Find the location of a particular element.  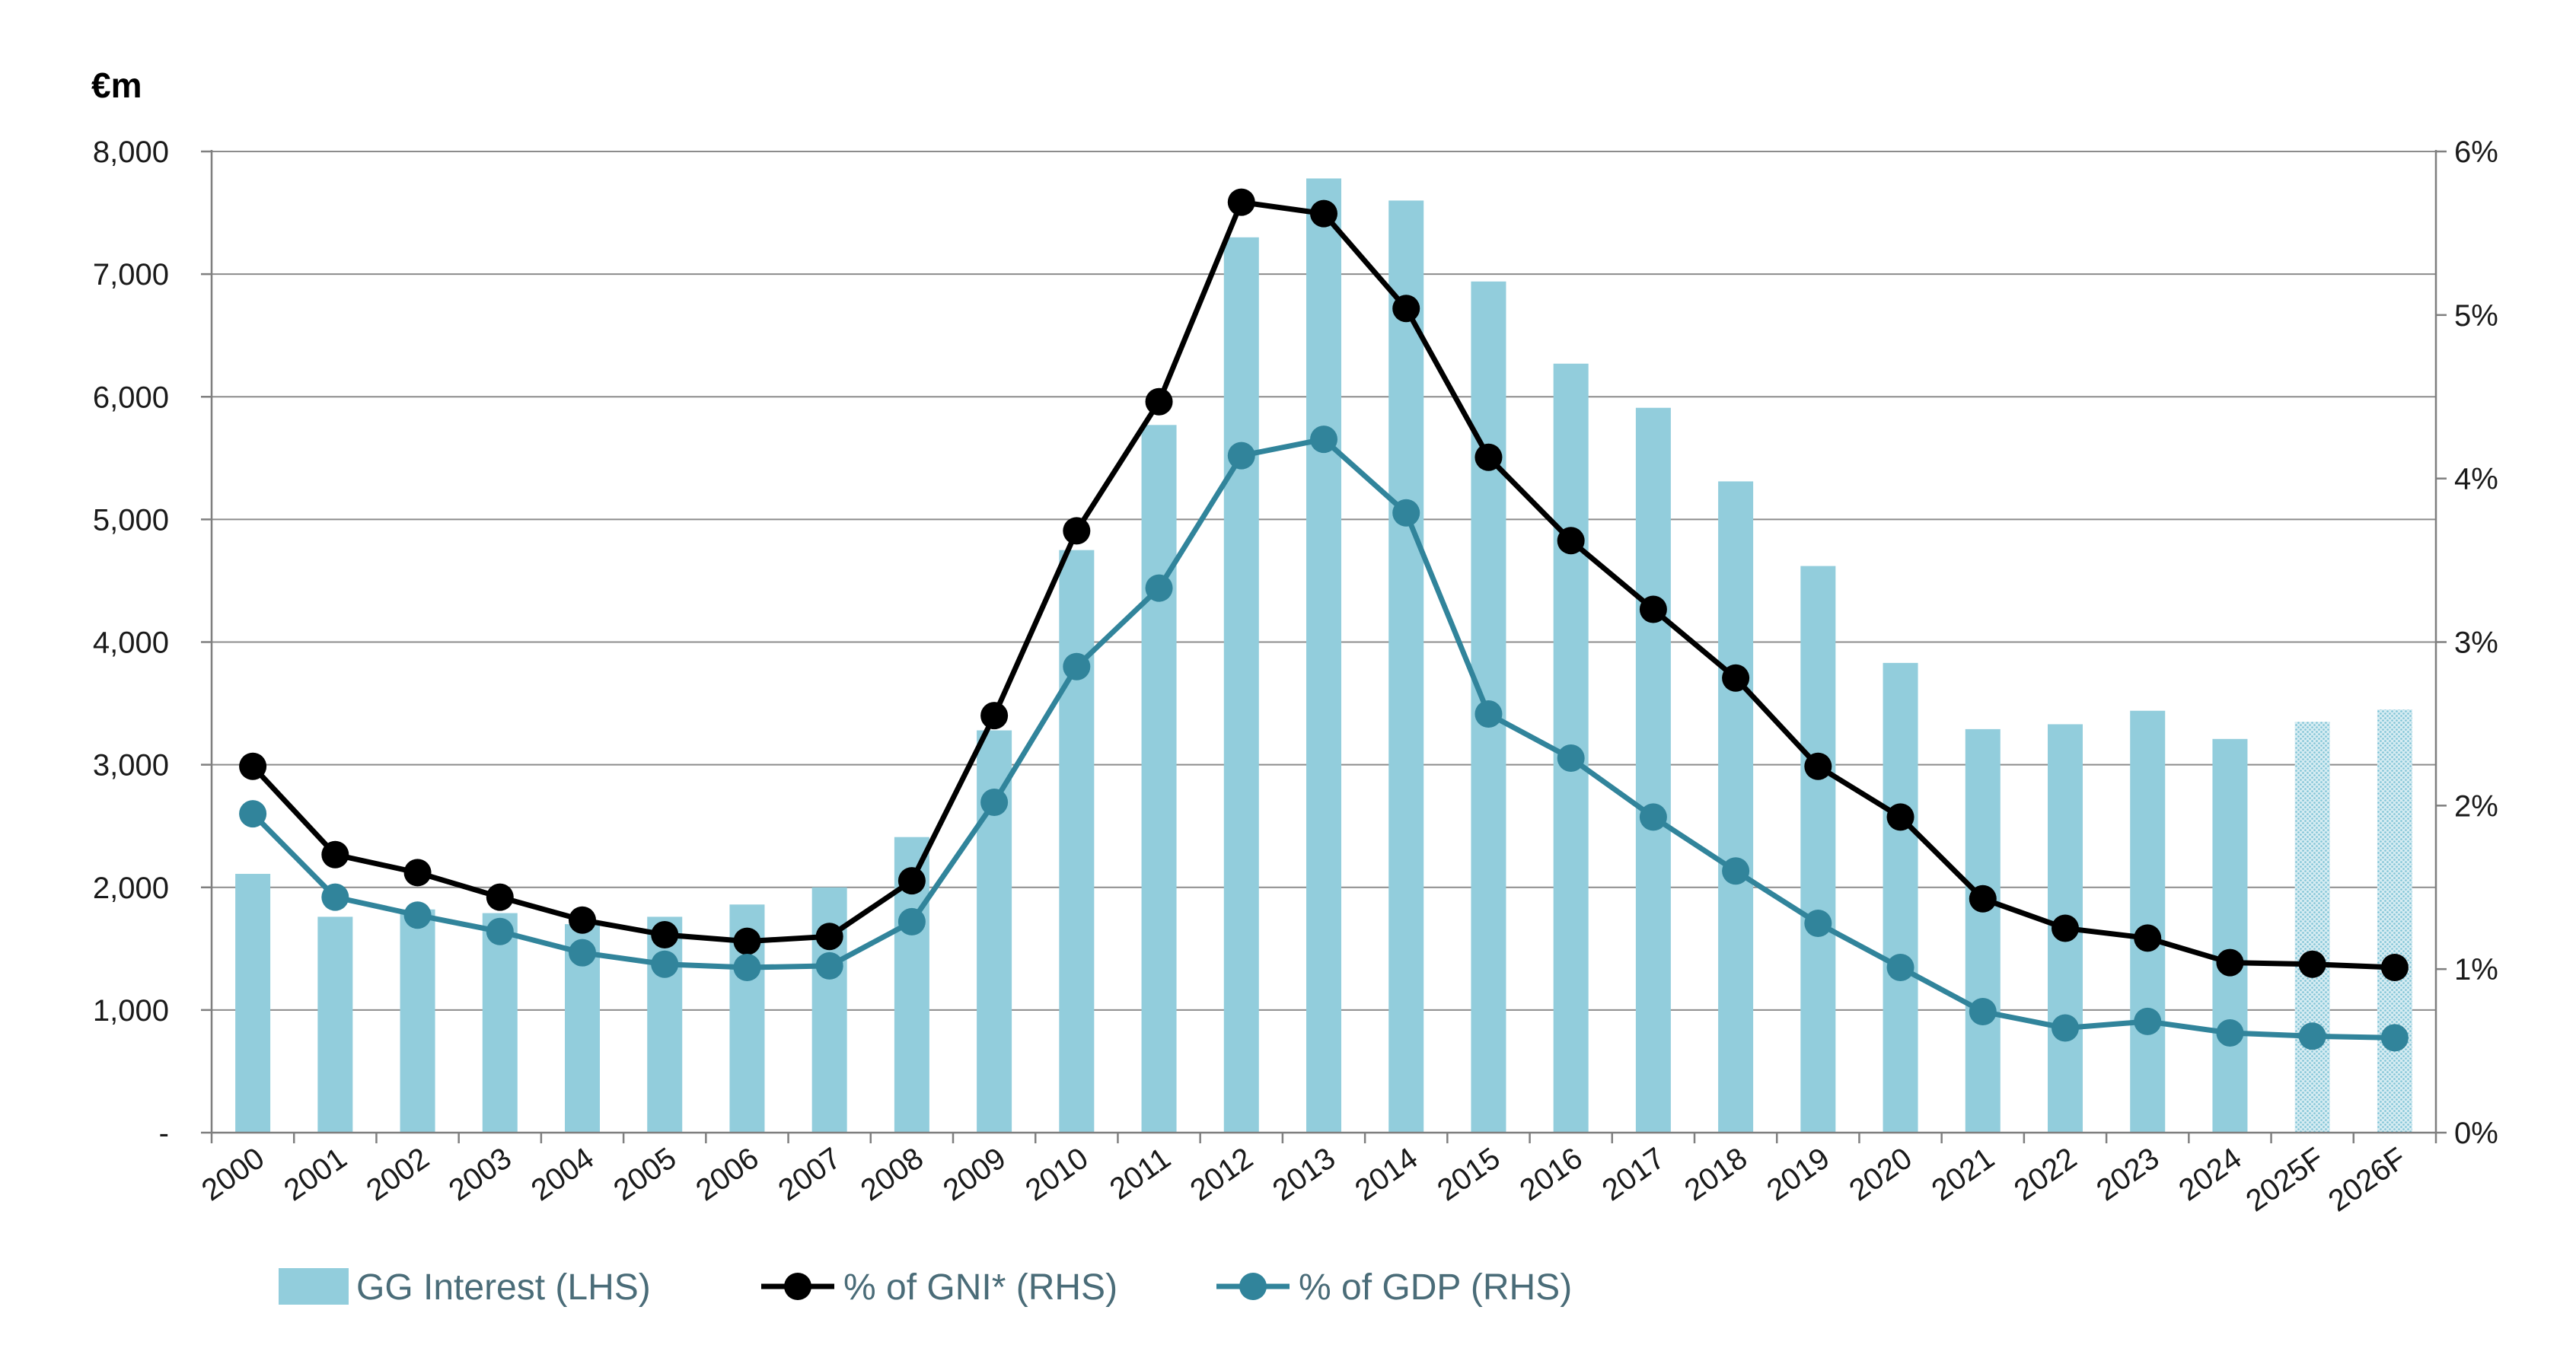

right-tick-label: 5% is located at coordinates (2476, 316).